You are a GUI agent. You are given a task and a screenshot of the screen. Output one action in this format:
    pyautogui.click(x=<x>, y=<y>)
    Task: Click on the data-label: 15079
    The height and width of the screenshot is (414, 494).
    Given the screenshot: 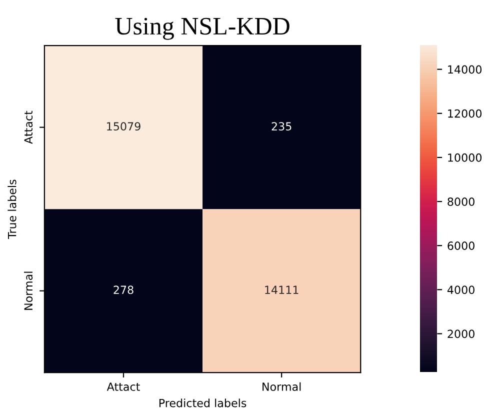 What is the action you would take?
    pyautogui.click(x=123, y=126)
    